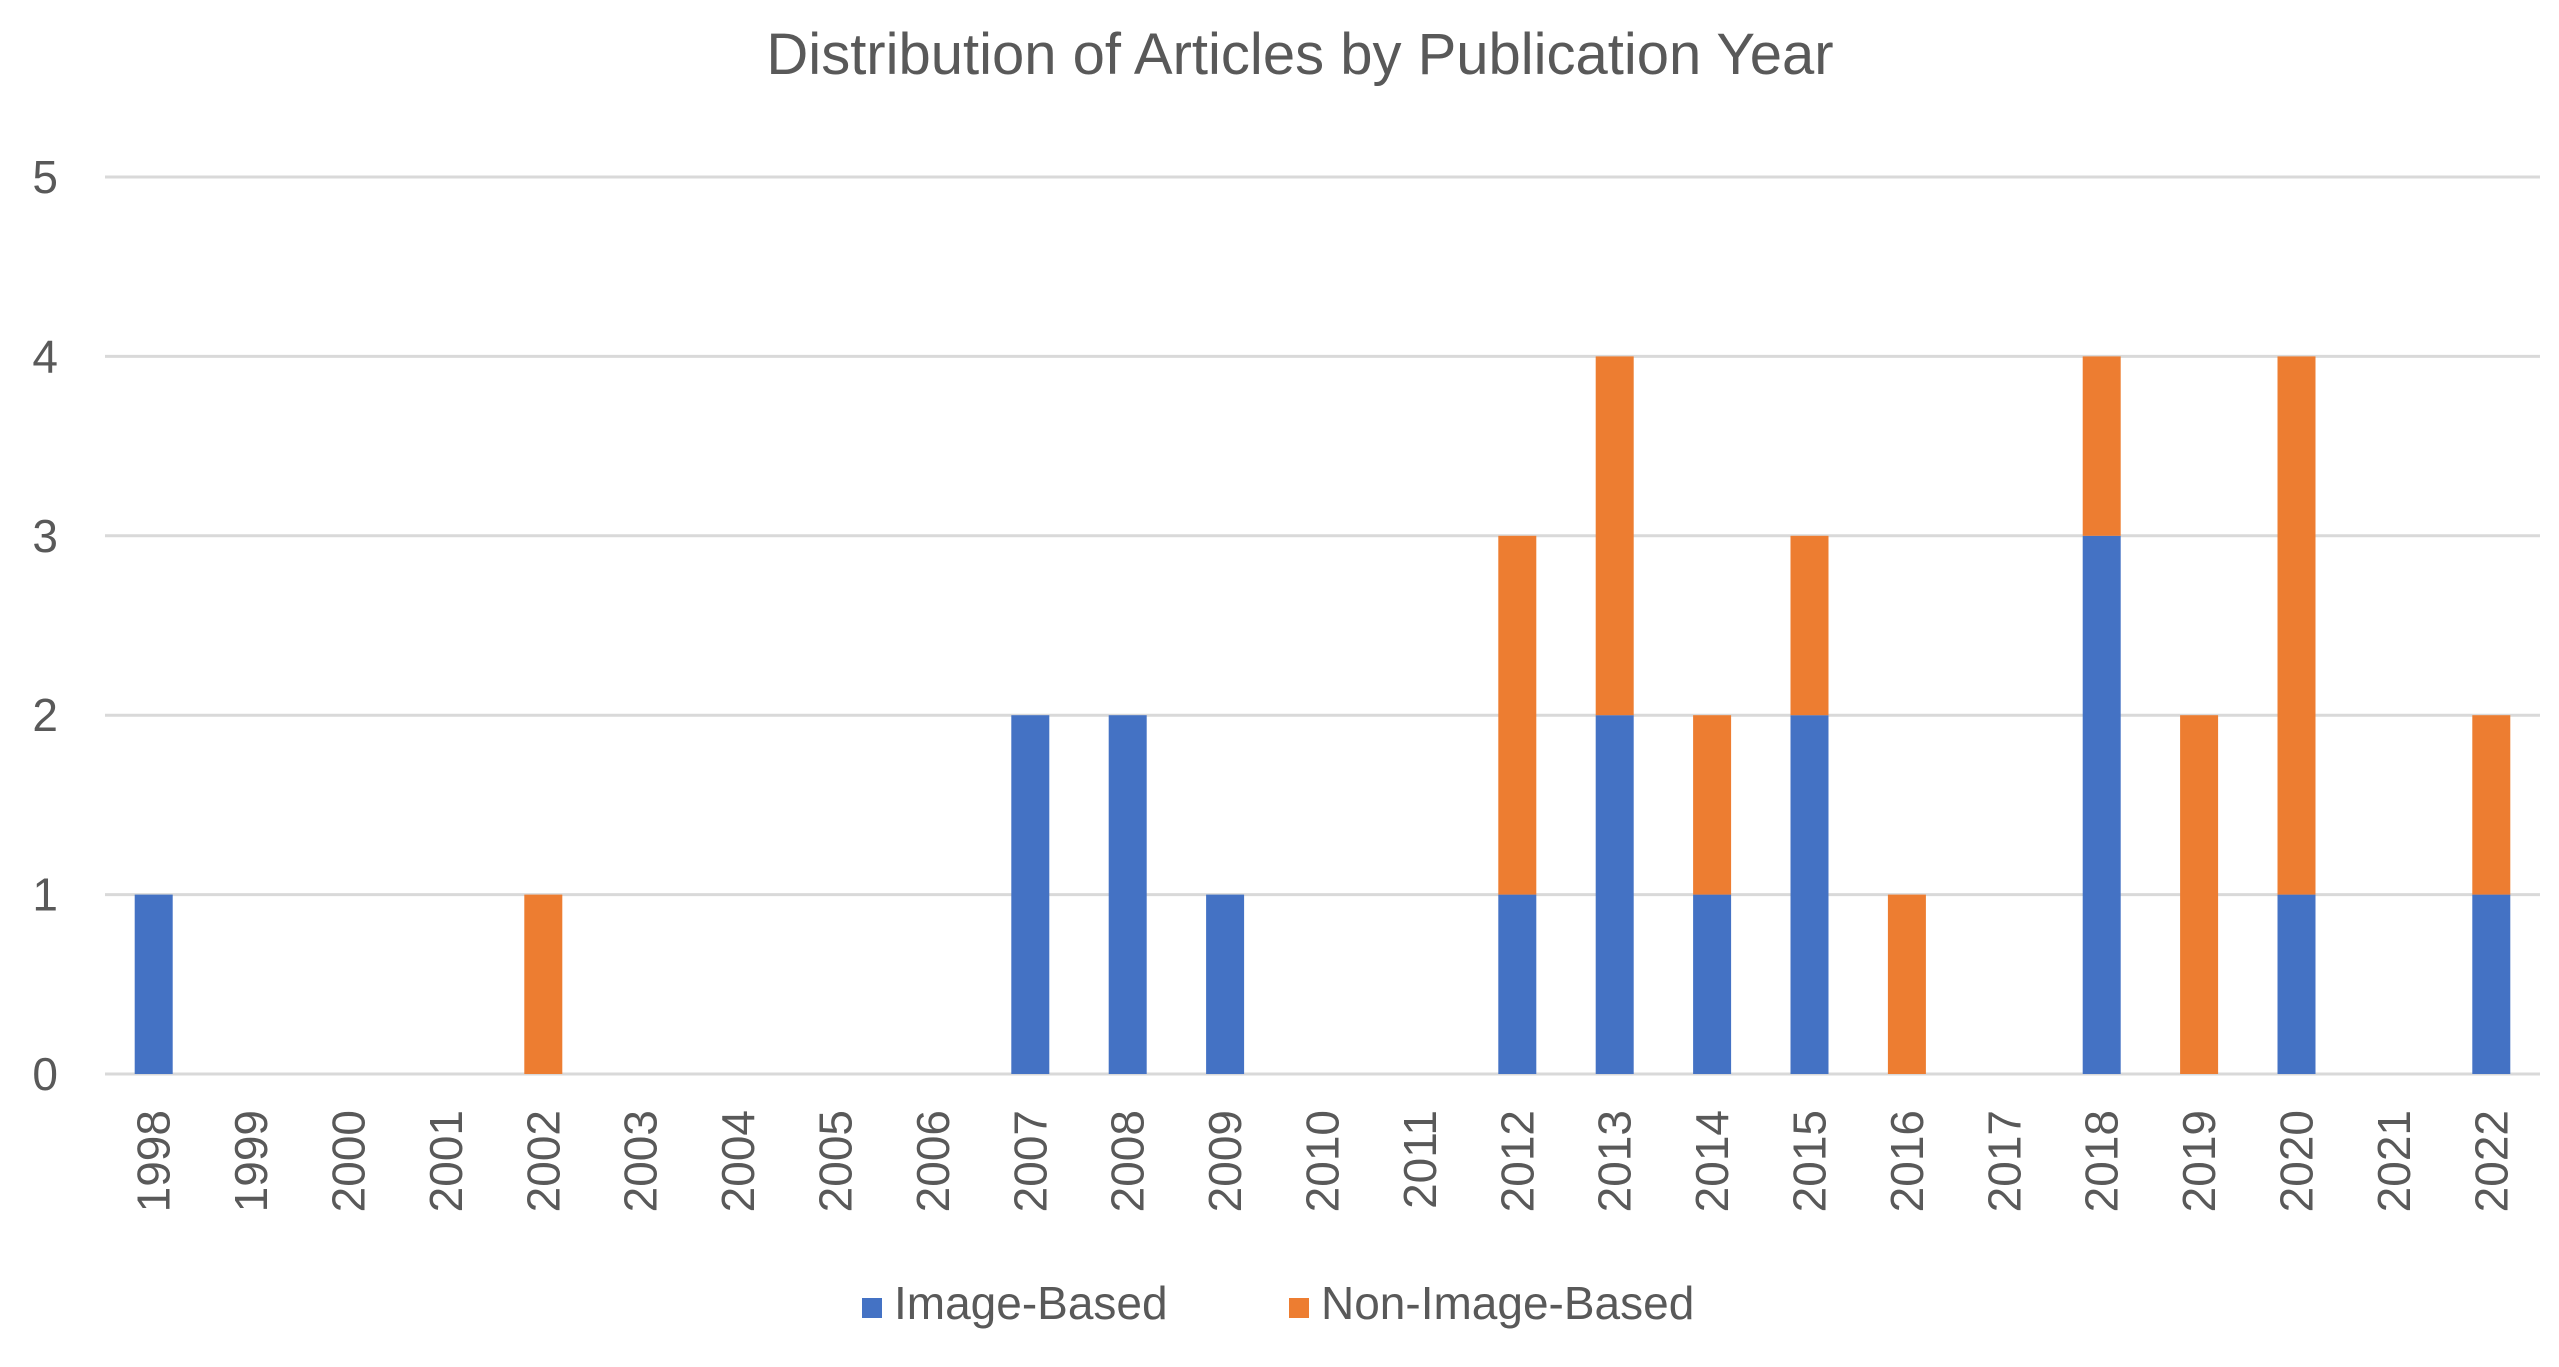 Image resolution: width=2559 pixels, height=1367 pixels. What do you see at coordinates (933, 1161) in the screenshot?
I see `x-tick-label: 2006` at bounding box center [933, 1161].